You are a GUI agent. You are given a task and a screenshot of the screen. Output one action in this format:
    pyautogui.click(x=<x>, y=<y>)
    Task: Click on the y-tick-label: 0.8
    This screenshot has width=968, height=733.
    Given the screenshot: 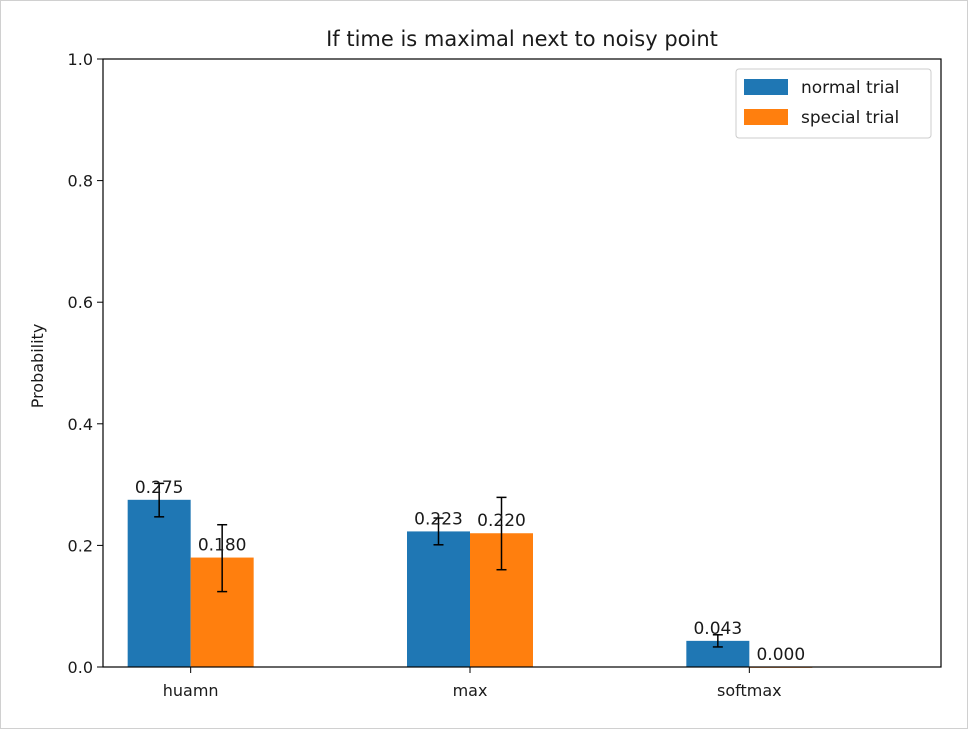 What is the action you would take?
    pyautogui.click(x=80, y=181)
    